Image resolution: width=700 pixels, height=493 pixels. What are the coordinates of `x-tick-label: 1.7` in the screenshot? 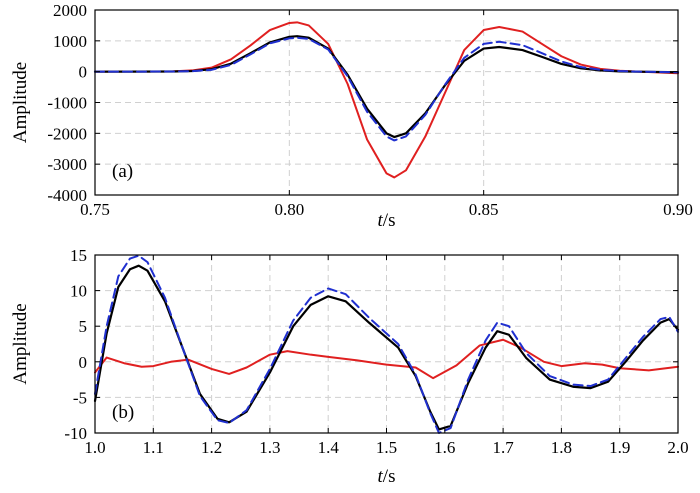 It's located at (503, 447).